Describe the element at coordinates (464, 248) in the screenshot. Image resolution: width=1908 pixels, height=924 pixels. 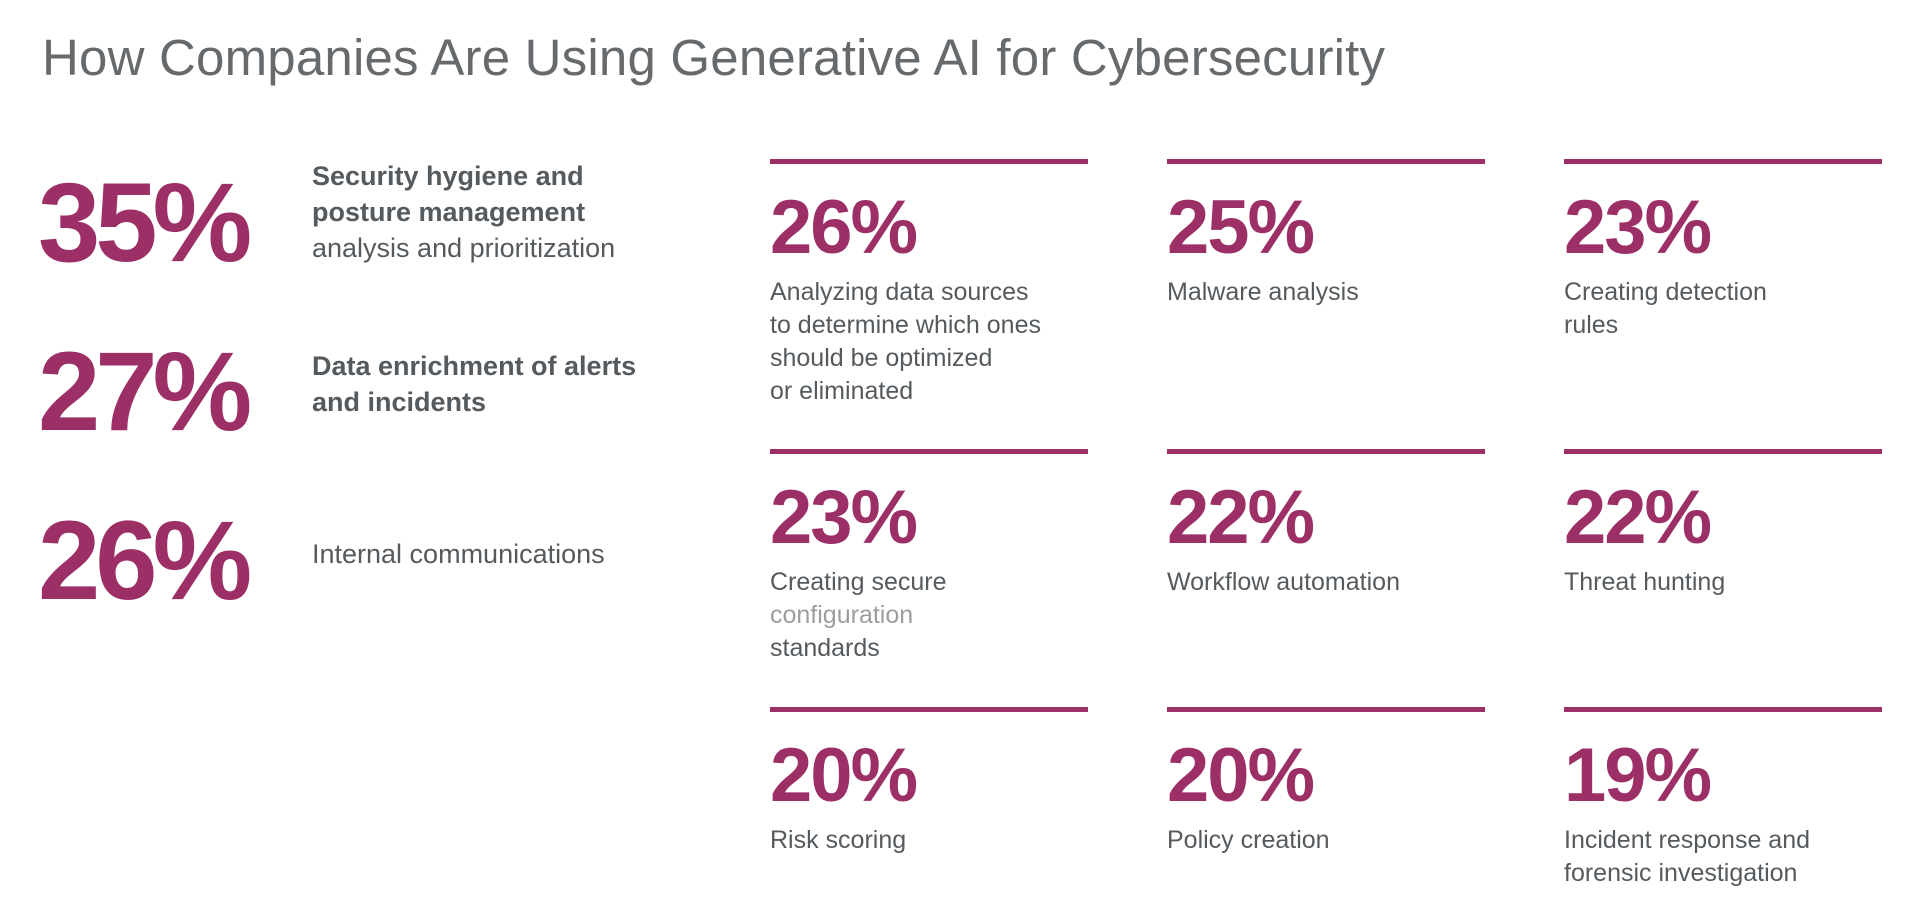
I see `label-line-text: analysis and prioritization` at that location.